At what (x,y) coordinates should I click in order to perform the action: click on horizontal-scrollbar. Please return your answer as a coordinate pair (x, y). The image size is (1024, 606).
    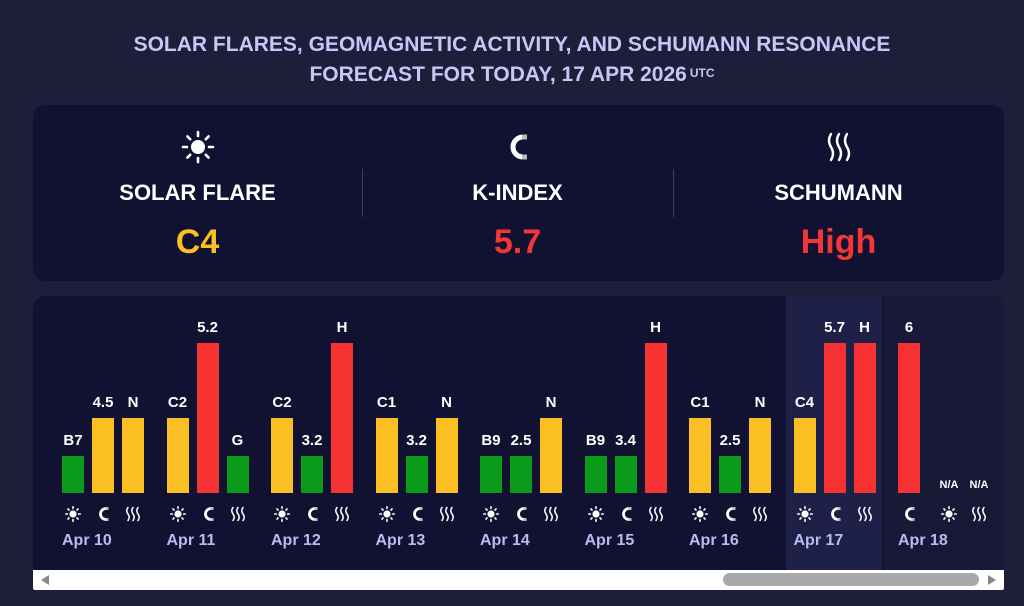
    Looking at the image, I should click on (518, 580).